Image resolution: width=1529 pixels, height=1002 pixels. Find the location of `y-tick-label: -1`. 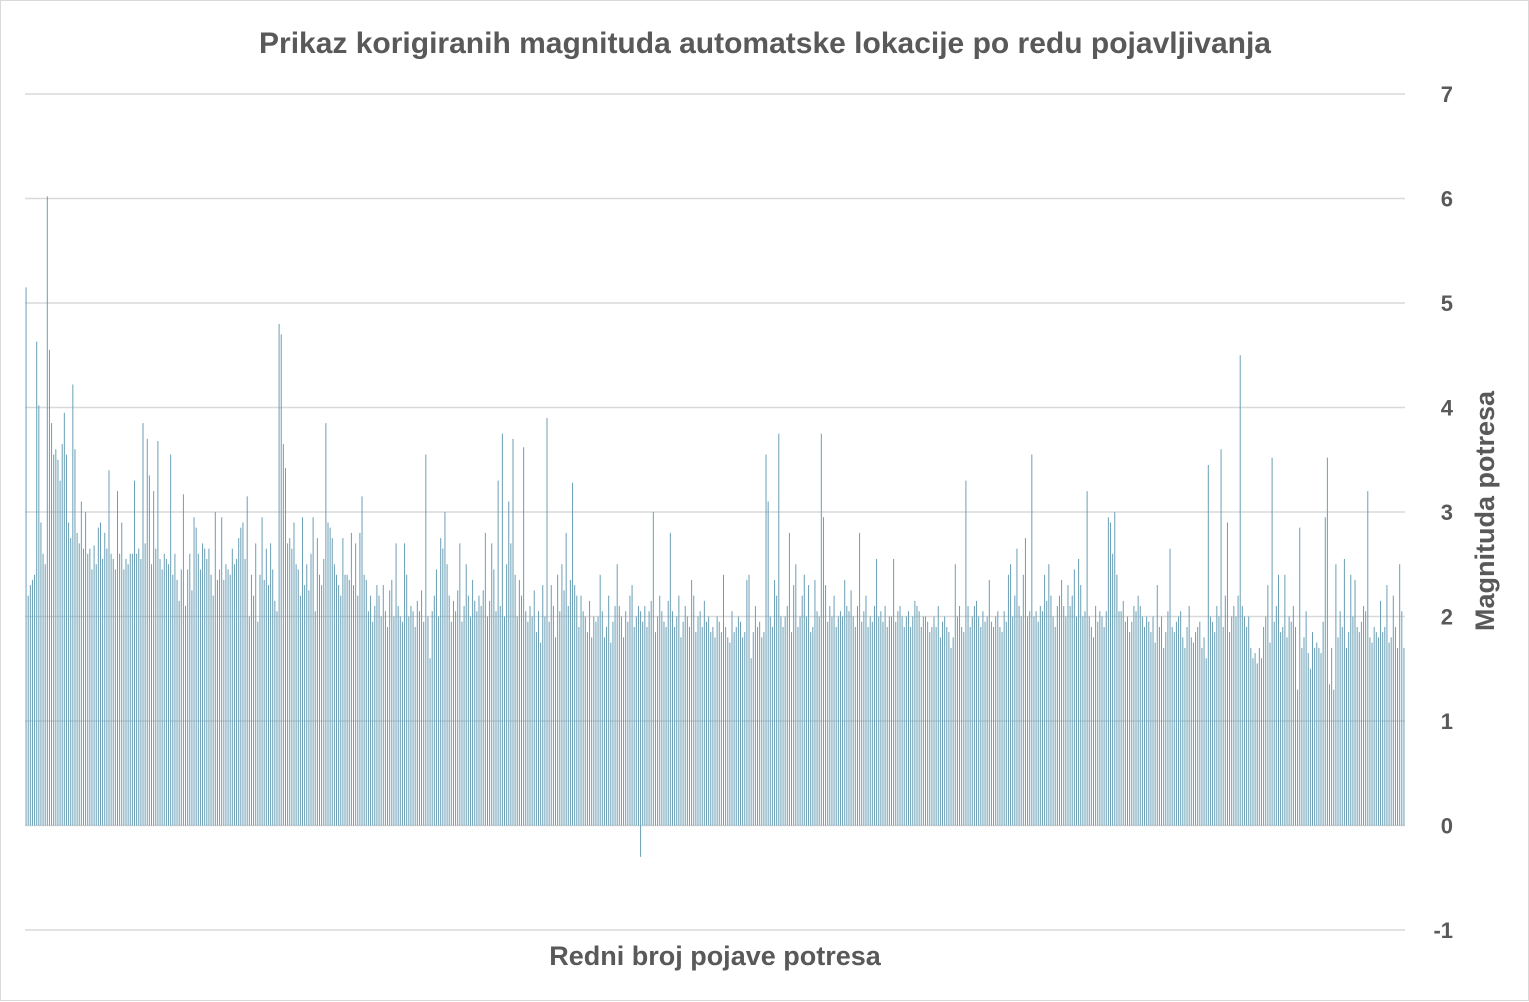

y-tick-label: -1 is located at coordinates (1443, 930).